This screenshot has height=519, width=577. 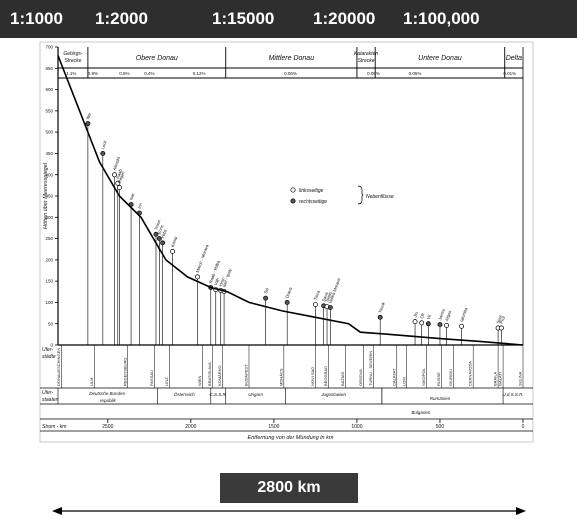 What do you see at coordinates (184, 394) in the screenshot?
I see `state-label-1: Österreich` at bounding box center [184, 394].